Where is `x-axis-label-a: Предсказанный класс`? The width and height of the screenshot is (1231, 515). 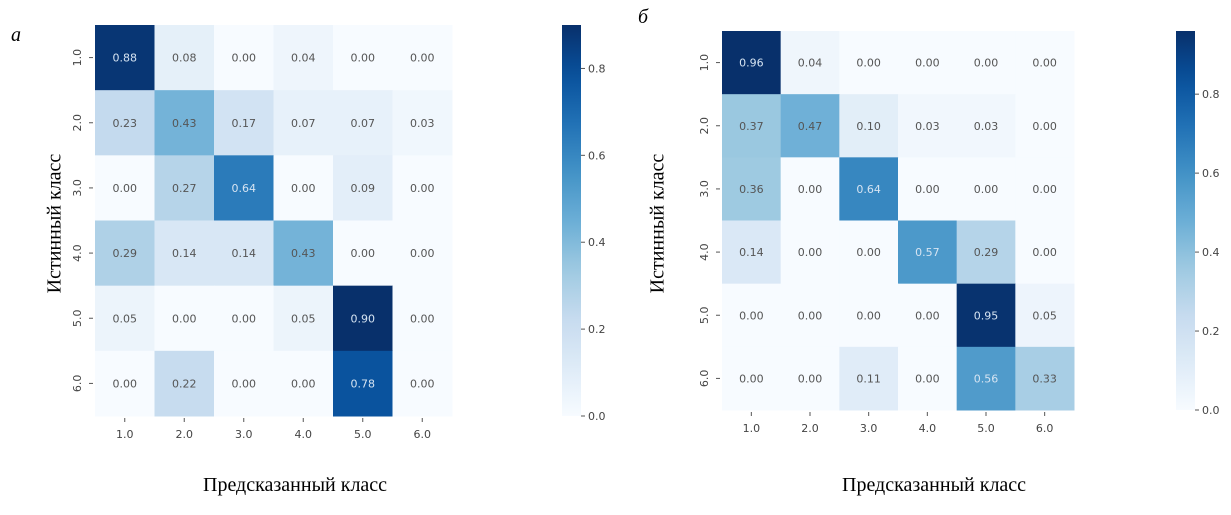
x-axis-label-a: Предсказанный класс is located at coordinates (295, 485).